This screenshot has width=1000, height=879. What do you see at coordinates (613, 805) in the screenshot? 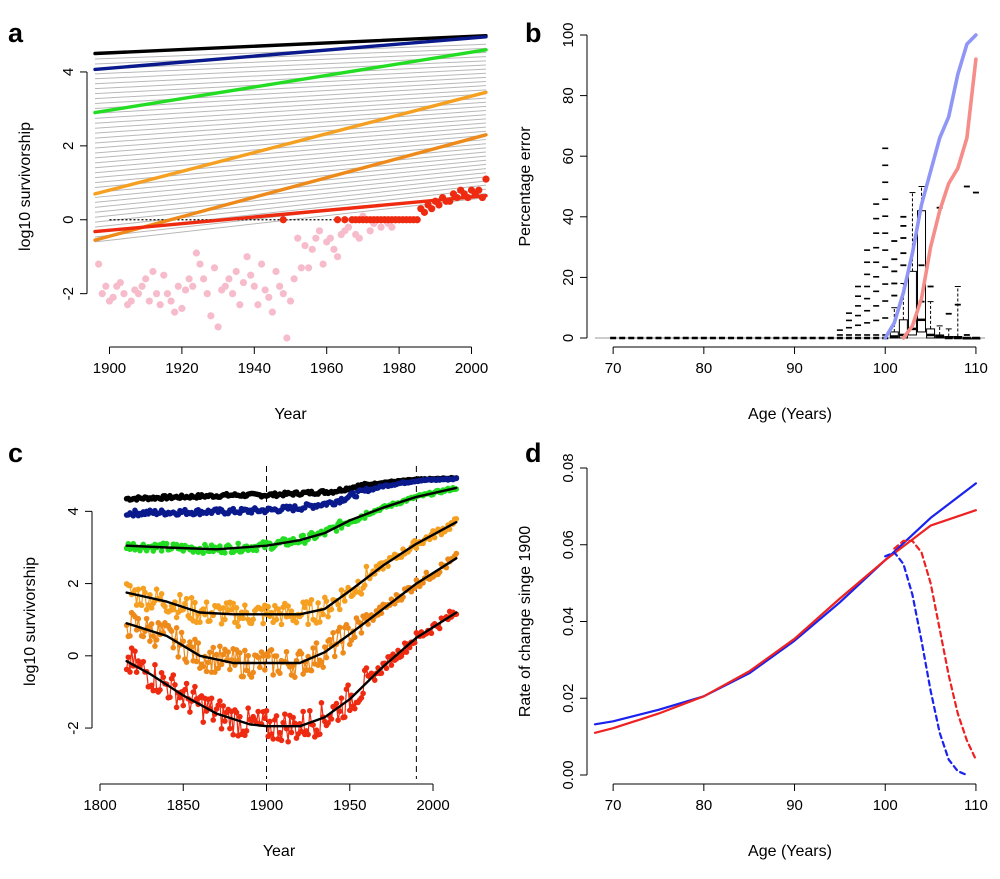
I see `x-tick-label: 70` at bounding box center [613, 805].